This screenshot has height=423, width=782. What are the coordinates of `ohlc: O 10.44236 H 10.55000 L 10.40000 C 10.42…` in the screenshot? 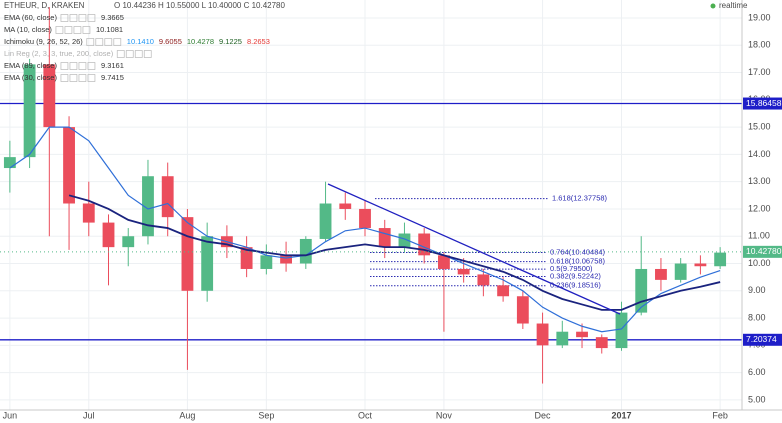 It's located at (200, 5).